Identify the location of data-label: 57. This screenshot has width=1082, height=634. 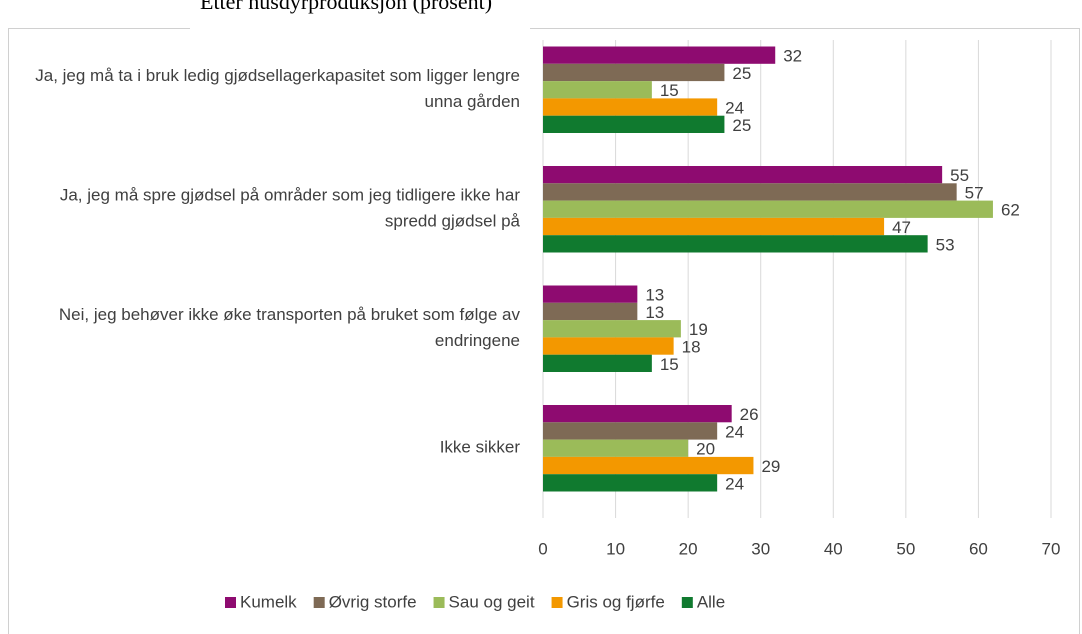
(974, 192).